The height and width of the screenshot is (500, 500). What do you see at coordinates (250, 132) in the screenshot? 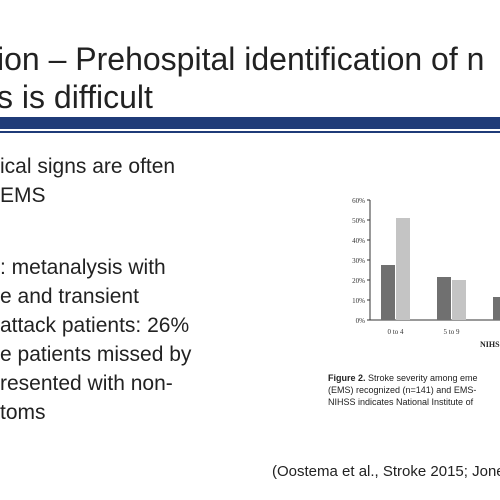
I see `title-divider-thin` at bounding box center [250, 132].